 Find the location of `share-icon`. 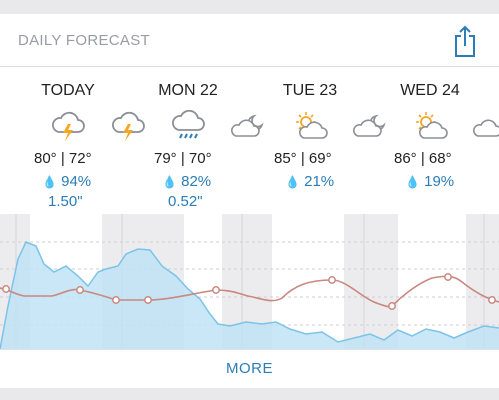

share-icon is located at coordinates (465, 41).